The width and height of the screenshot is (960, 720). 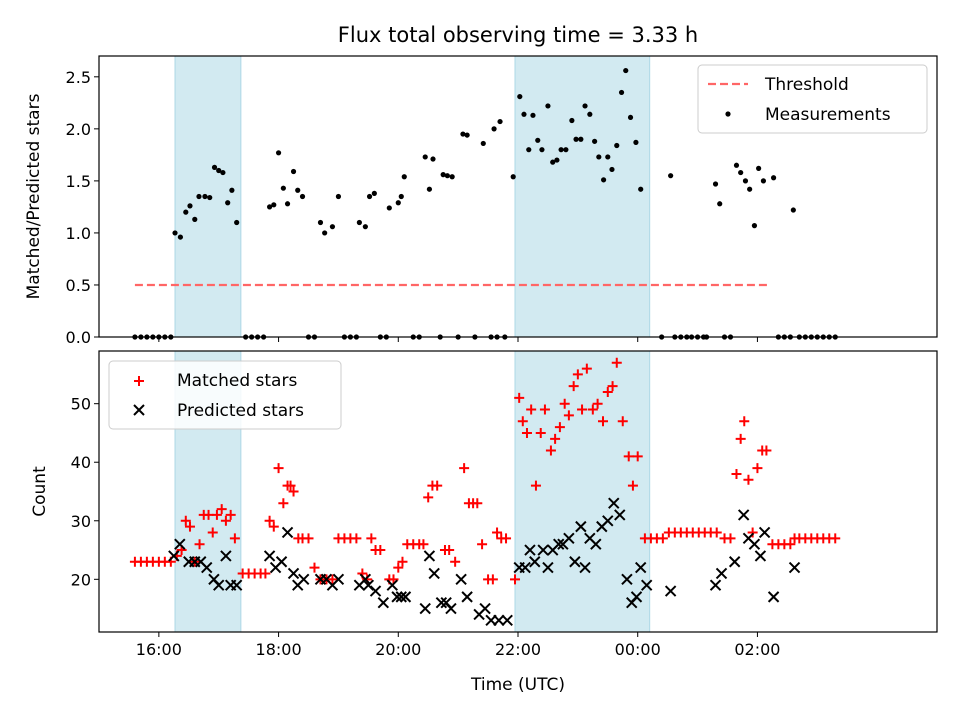 What do you see at coordinates (240, 411) in the screenshot?
I see `legend-label-predicted: Predicted stars` at bounding box center [240, 411].